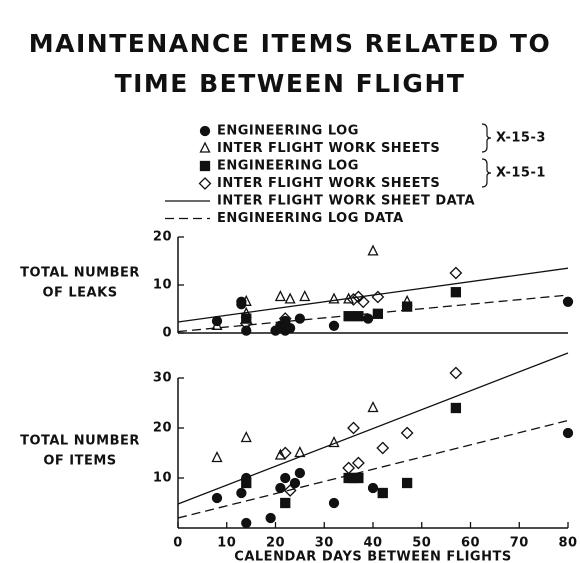 This screenshot has width=580, height=563. I want to click on legend-label: ENGINEERING LOG DATA, so click(310, 218).